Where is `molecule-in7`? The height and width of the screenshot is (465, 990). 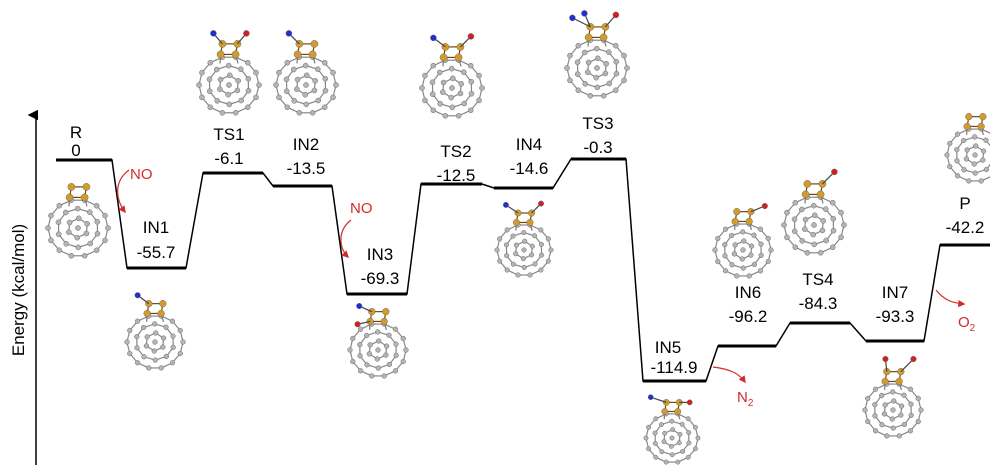 molecule-in7 is located at coordinates (893, 397).